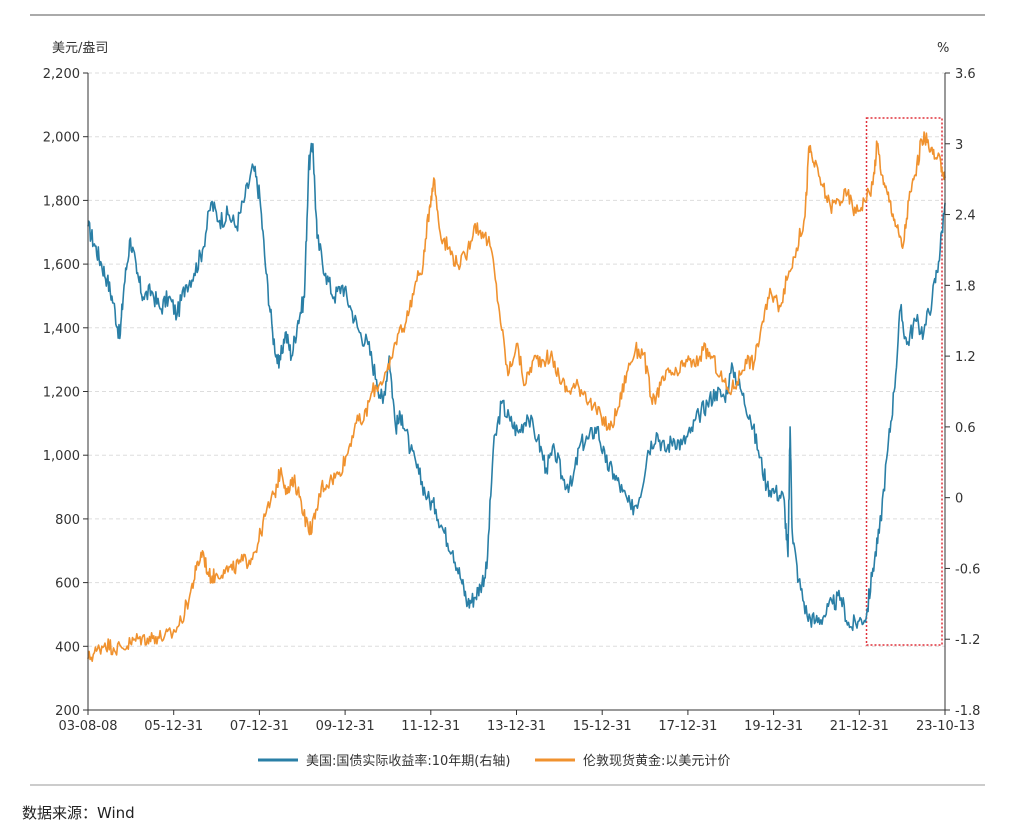 The width and height of the screenshot is (1012, 829). Describe the element at coordinates (78, 813) in the screenshot. I see `data-source: 数据来源：Wind` at that location.